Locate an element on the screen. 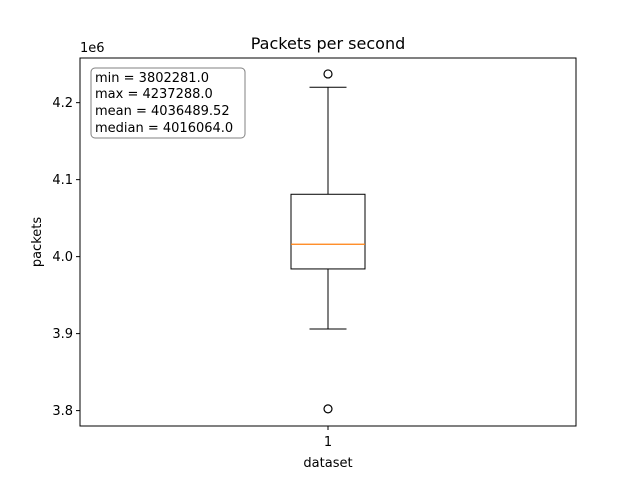 This screenshot has width=640, height=480. stats-max: max = 4237288.0 is located at coordinates (154, 94).